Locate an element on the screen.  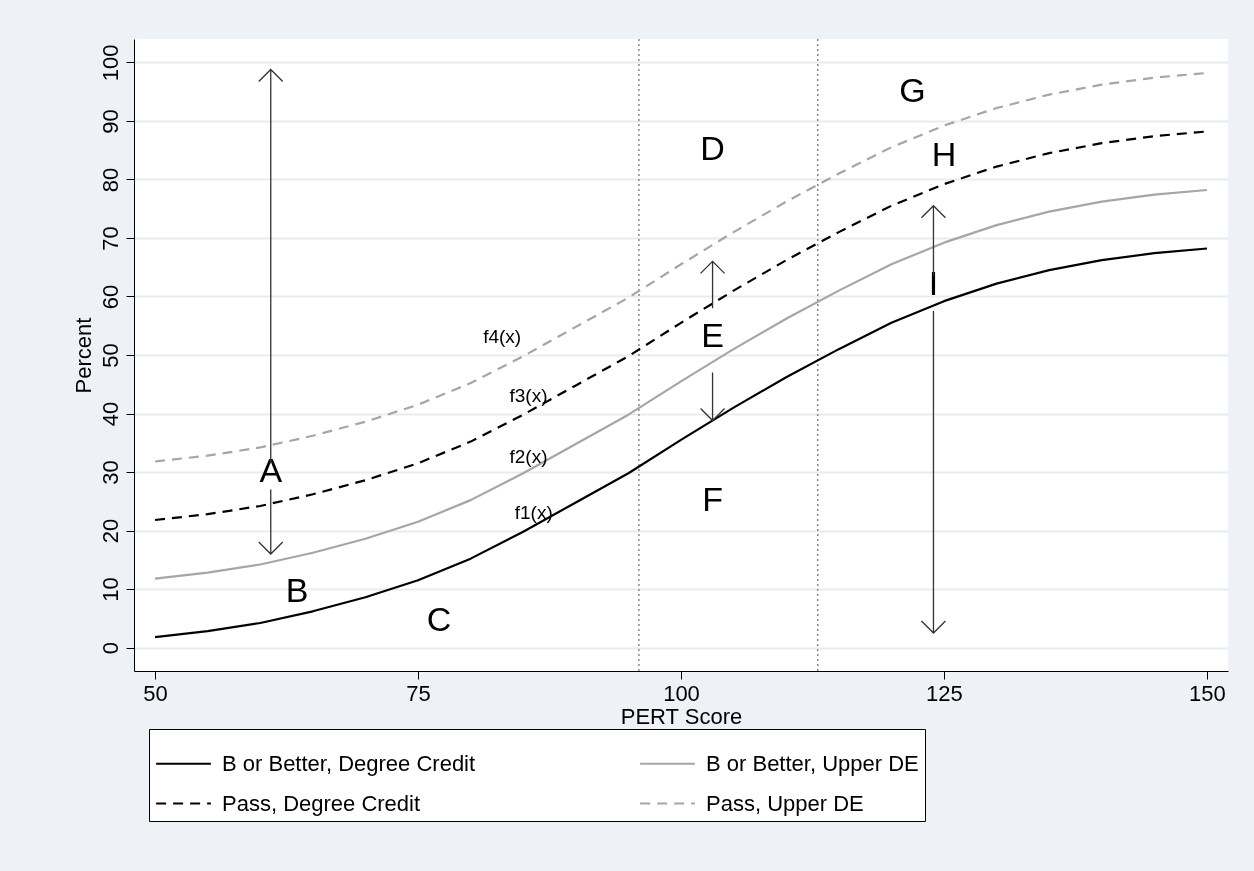
y-tick-label: 80 is located at coordinates (110, 180).